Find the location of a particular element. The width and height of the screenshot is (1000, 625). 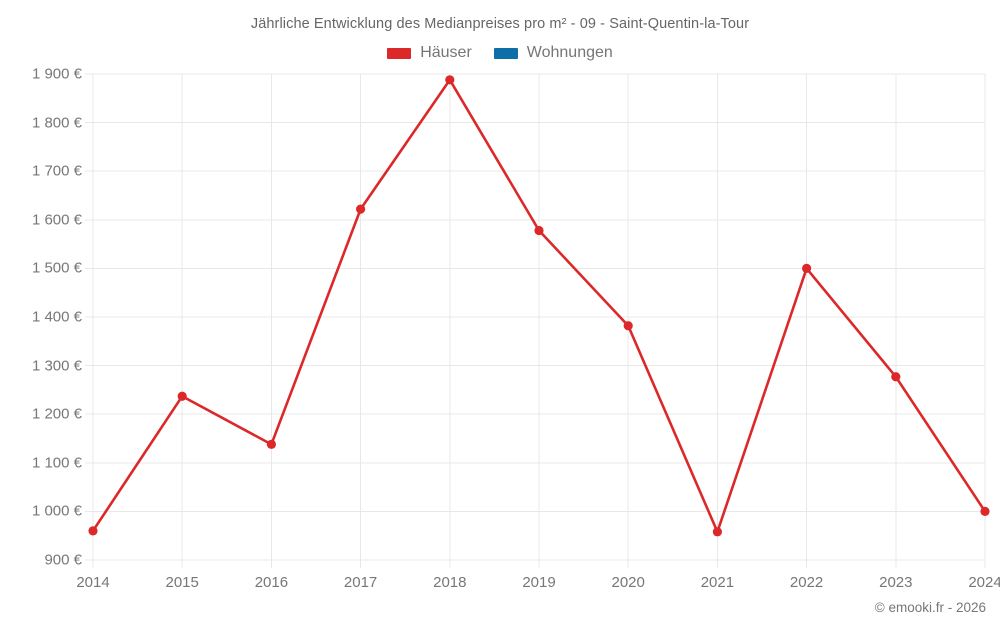

legend-item-hauser: Häuser is located at coordinates (429, 53).